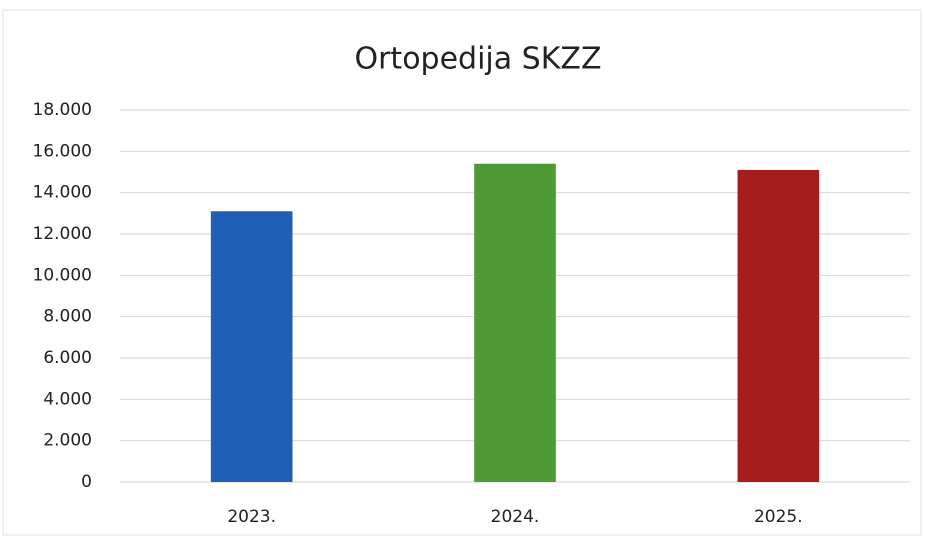  What do you see at coordinates (251, 517) in the screenshot?
I see `x-tick-label: 2023.` at bounding box center [251, 517].